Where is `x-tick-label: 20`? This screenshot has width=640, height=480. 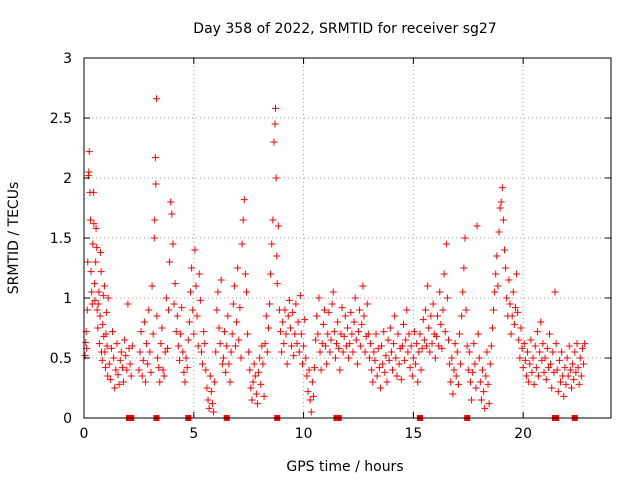
x-tick-label: 20 is located at coordinates (523, 434).